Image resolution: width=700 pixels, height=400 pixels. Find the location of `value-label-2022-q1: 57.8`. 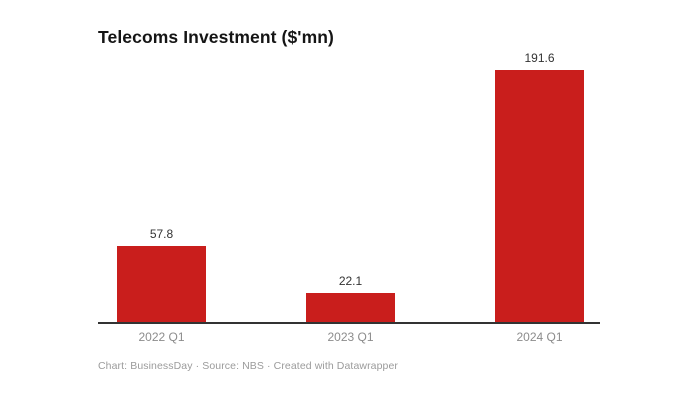

value-label-2022-q1: 57.8 is located at coordinates (161, 234).